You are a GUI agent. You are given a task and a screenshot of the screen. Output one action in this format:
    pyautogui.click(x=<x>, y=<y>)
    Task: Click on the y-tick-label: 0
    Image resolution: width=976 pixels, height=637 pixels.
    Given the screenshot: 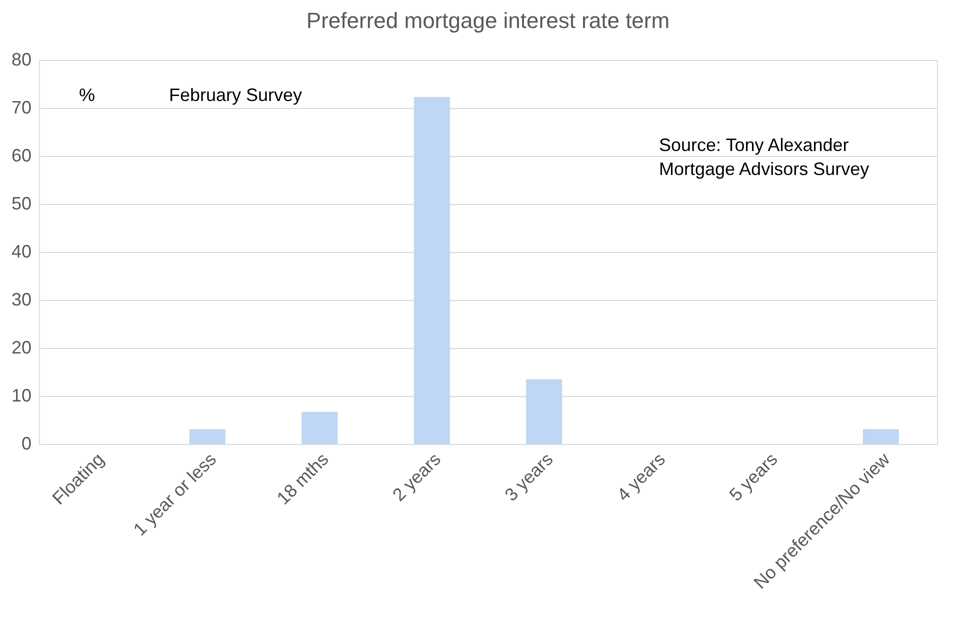 What is the action you would take?
    pyautogui.click(x=26, y=444)
    